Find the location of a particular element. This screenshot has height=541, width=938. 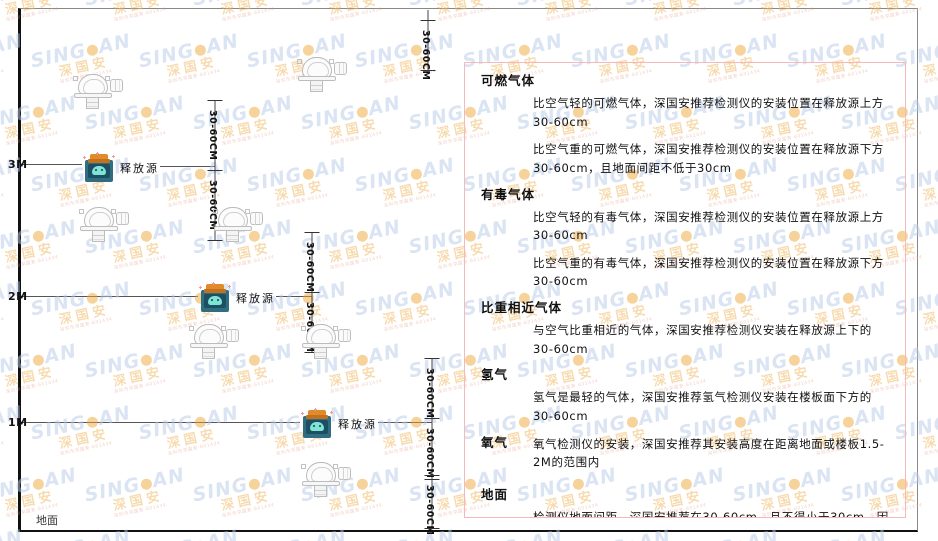

ground-label: 地面 is located at coordinates (47, 520).